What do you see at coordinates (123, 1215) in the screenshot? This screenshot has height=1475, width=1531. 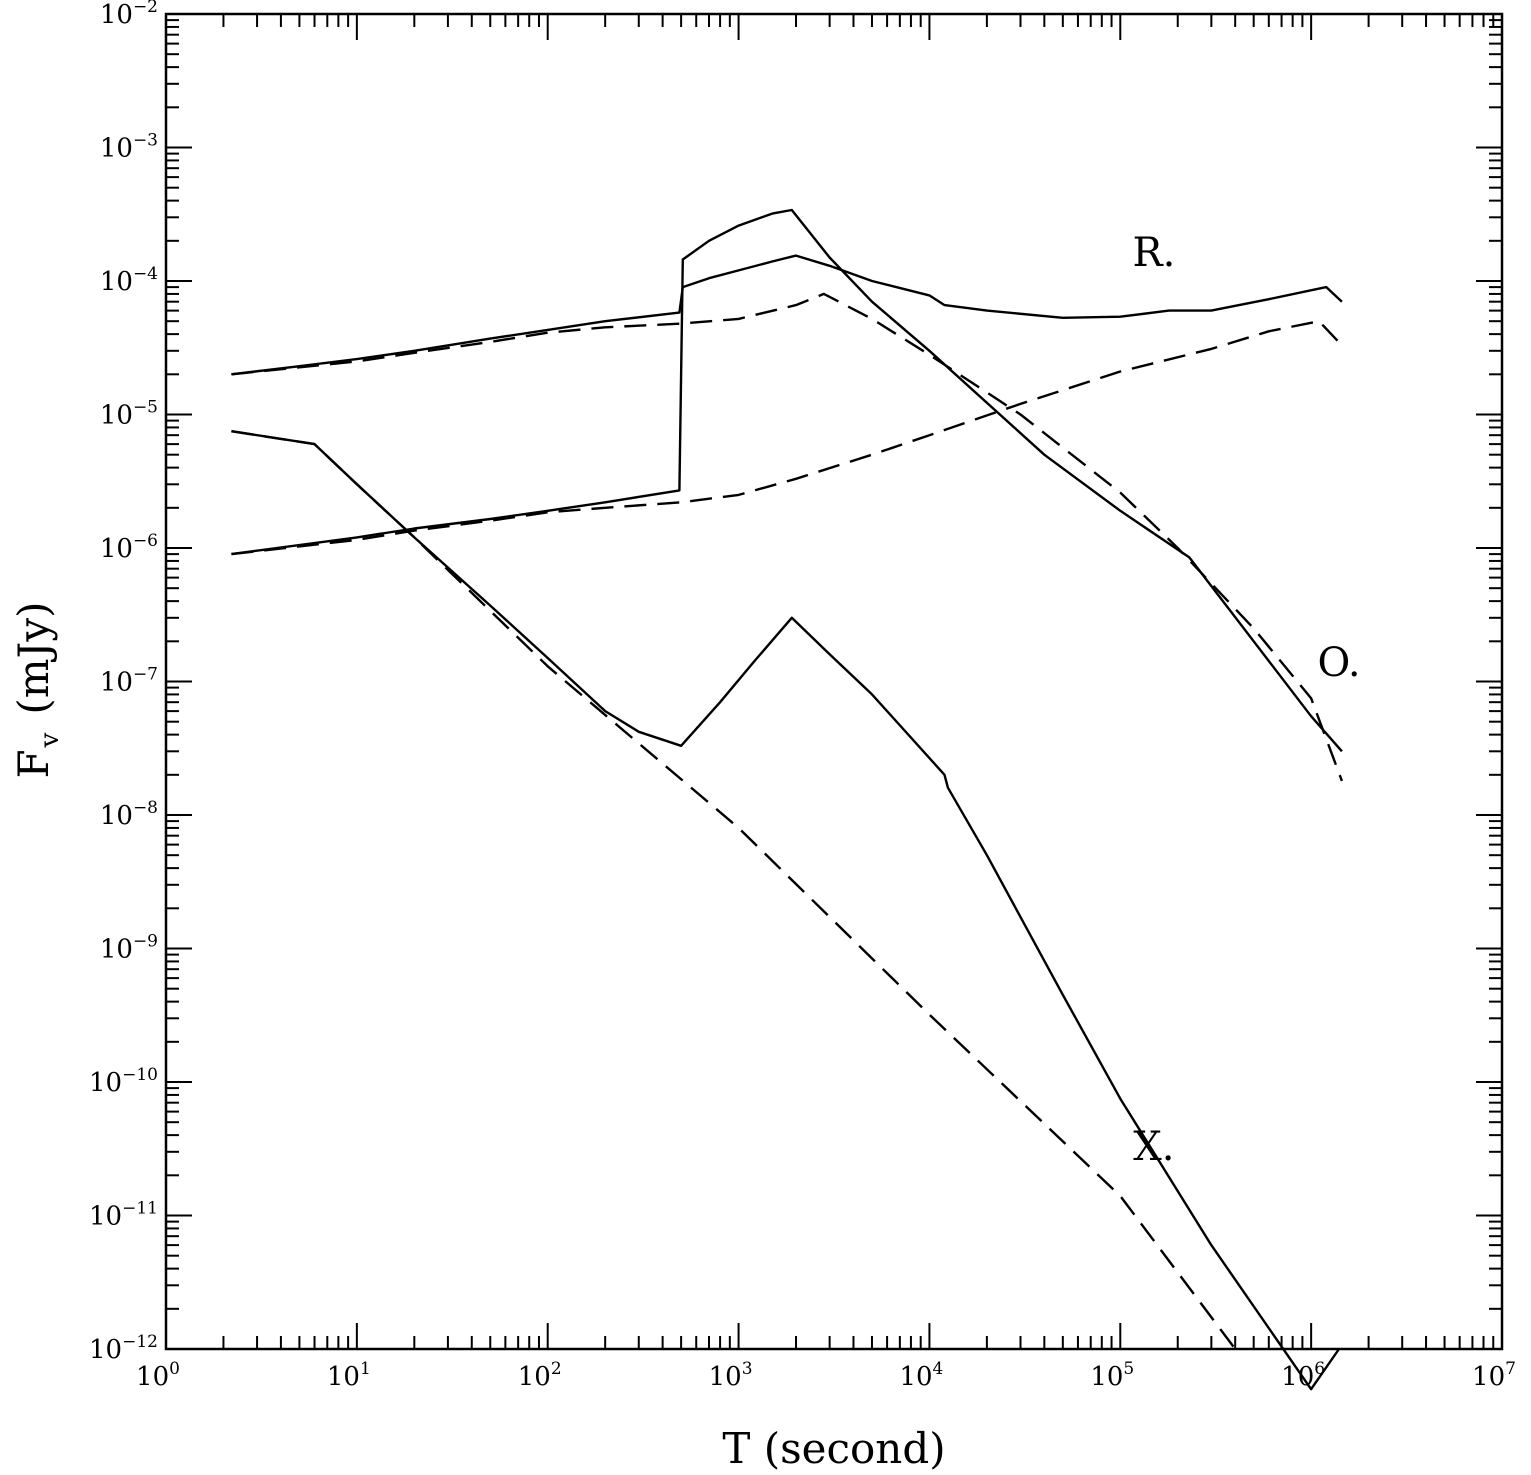 I see `y-tick-label: 10⁻¹¹` at bounding box center [123, 1215].